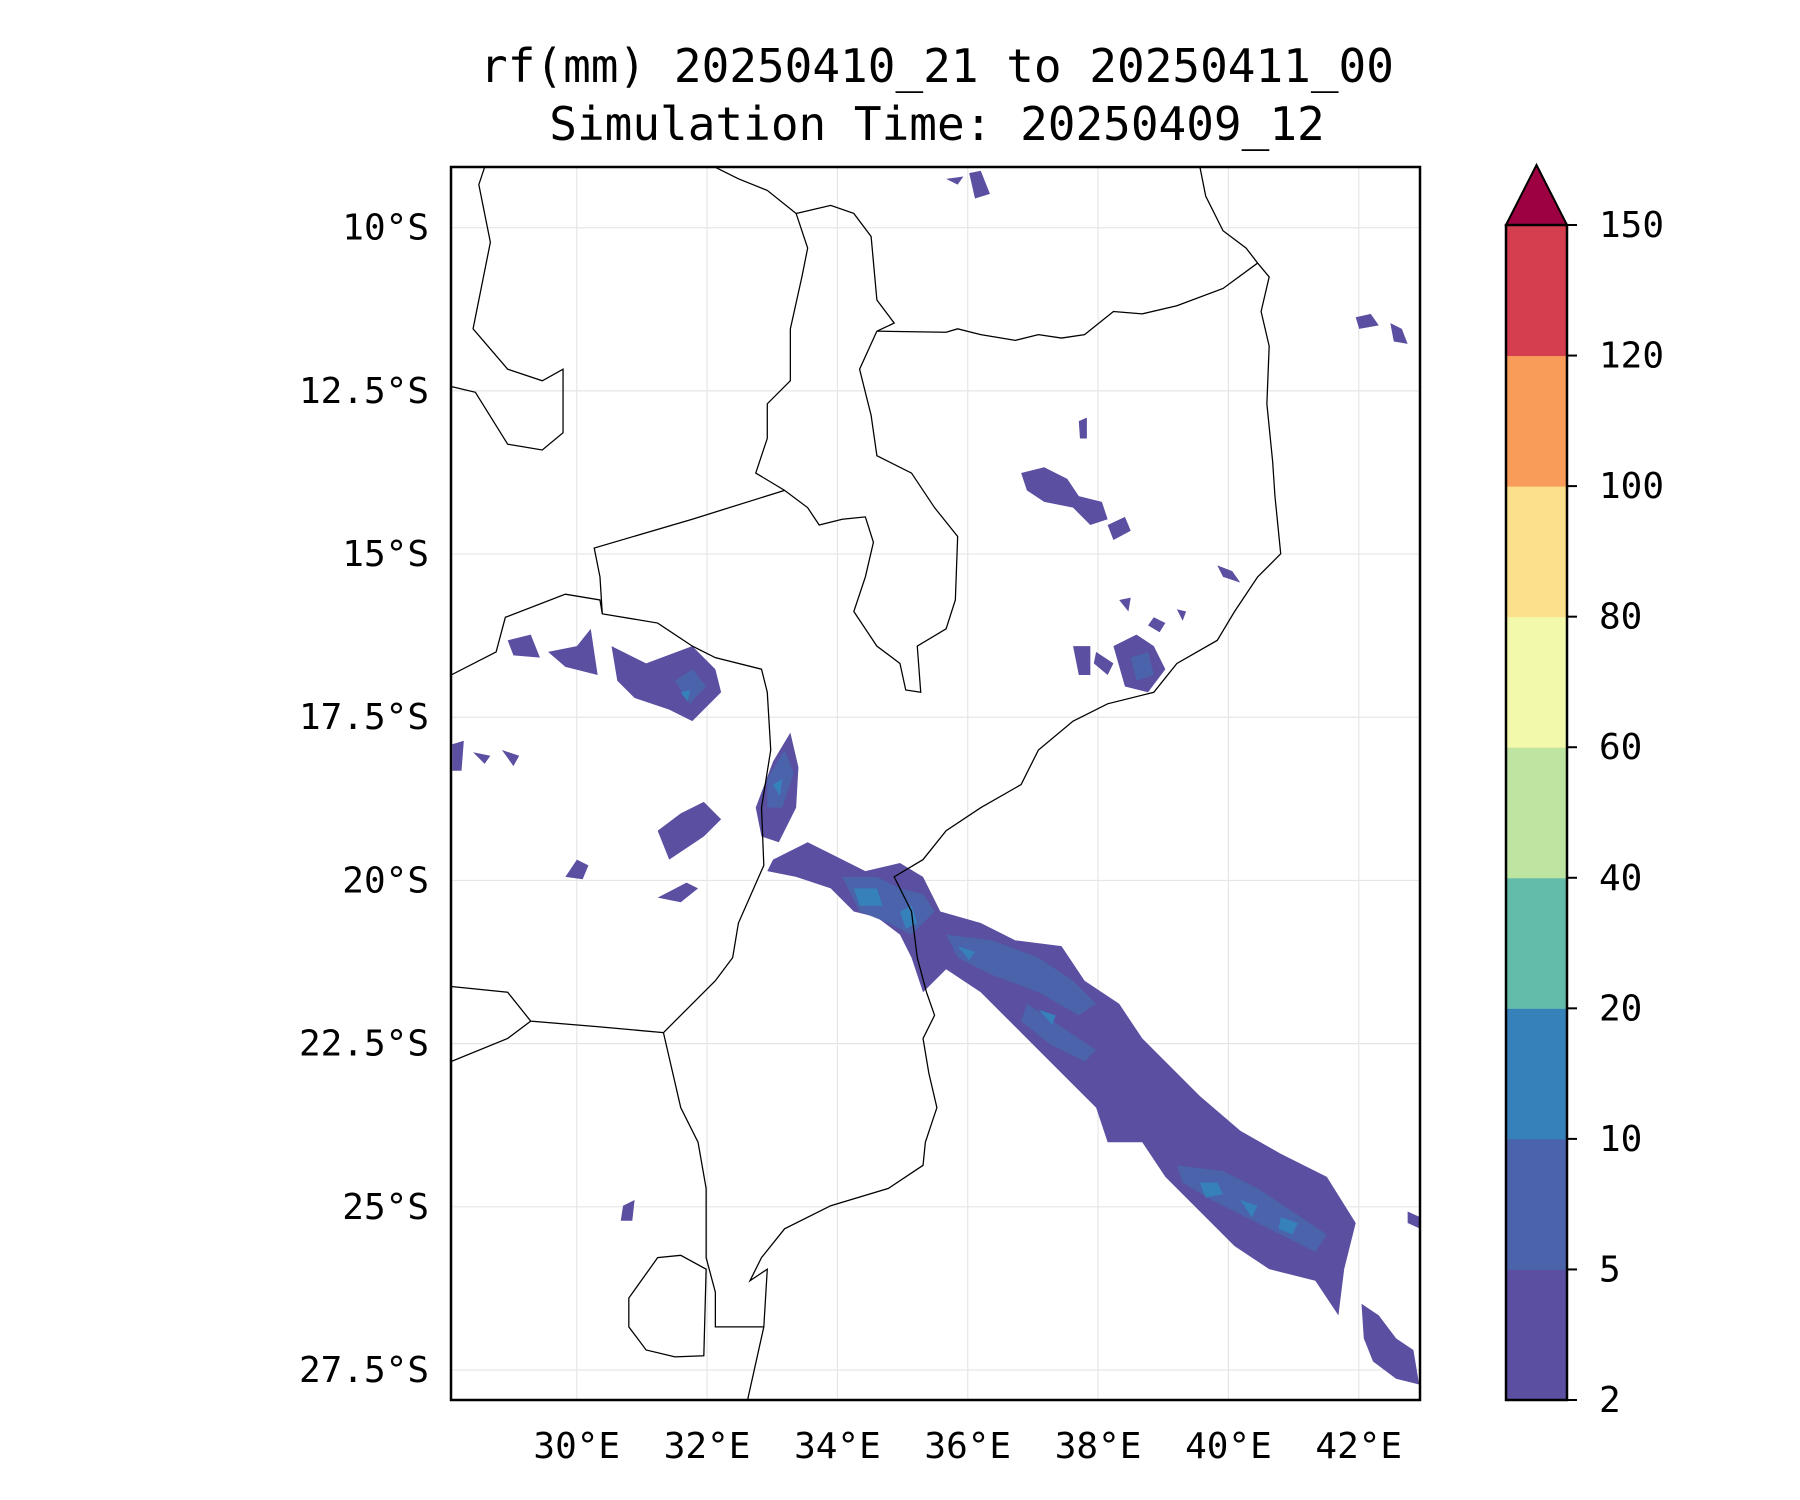 This screenshot has width=1800, height=1500. What do you see at coordinates (667, 1306) in the screenshot?
I see `eswatini-border` at bounding box center [667, 1306].